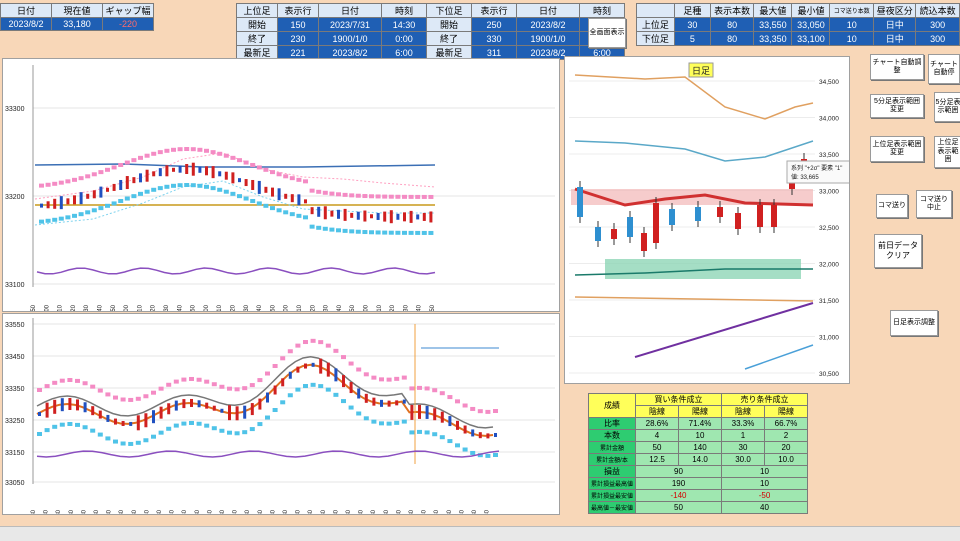  Describe the element at coordinates (897, 149) in the screenshot. I see `upper-range-change-button: 上位足表示範囲変更` at that location.